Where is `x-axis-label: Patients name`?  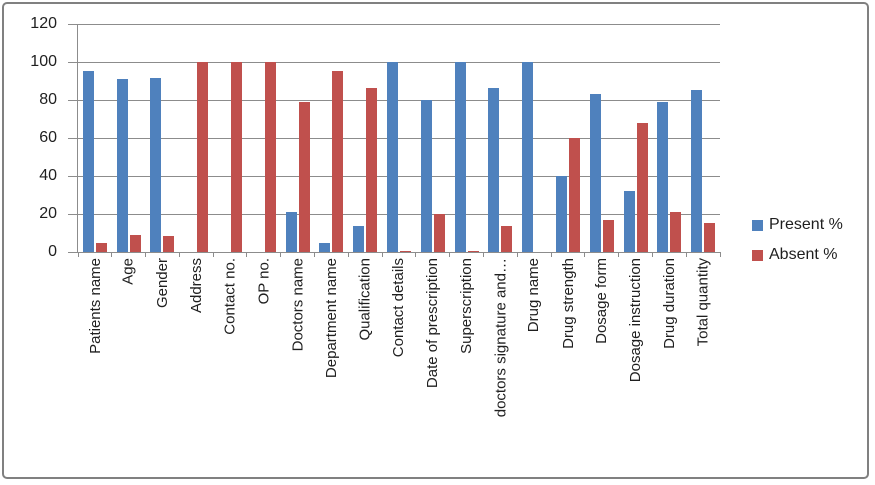
x-axis-label: Patients name is located at coordinates (95, 306).